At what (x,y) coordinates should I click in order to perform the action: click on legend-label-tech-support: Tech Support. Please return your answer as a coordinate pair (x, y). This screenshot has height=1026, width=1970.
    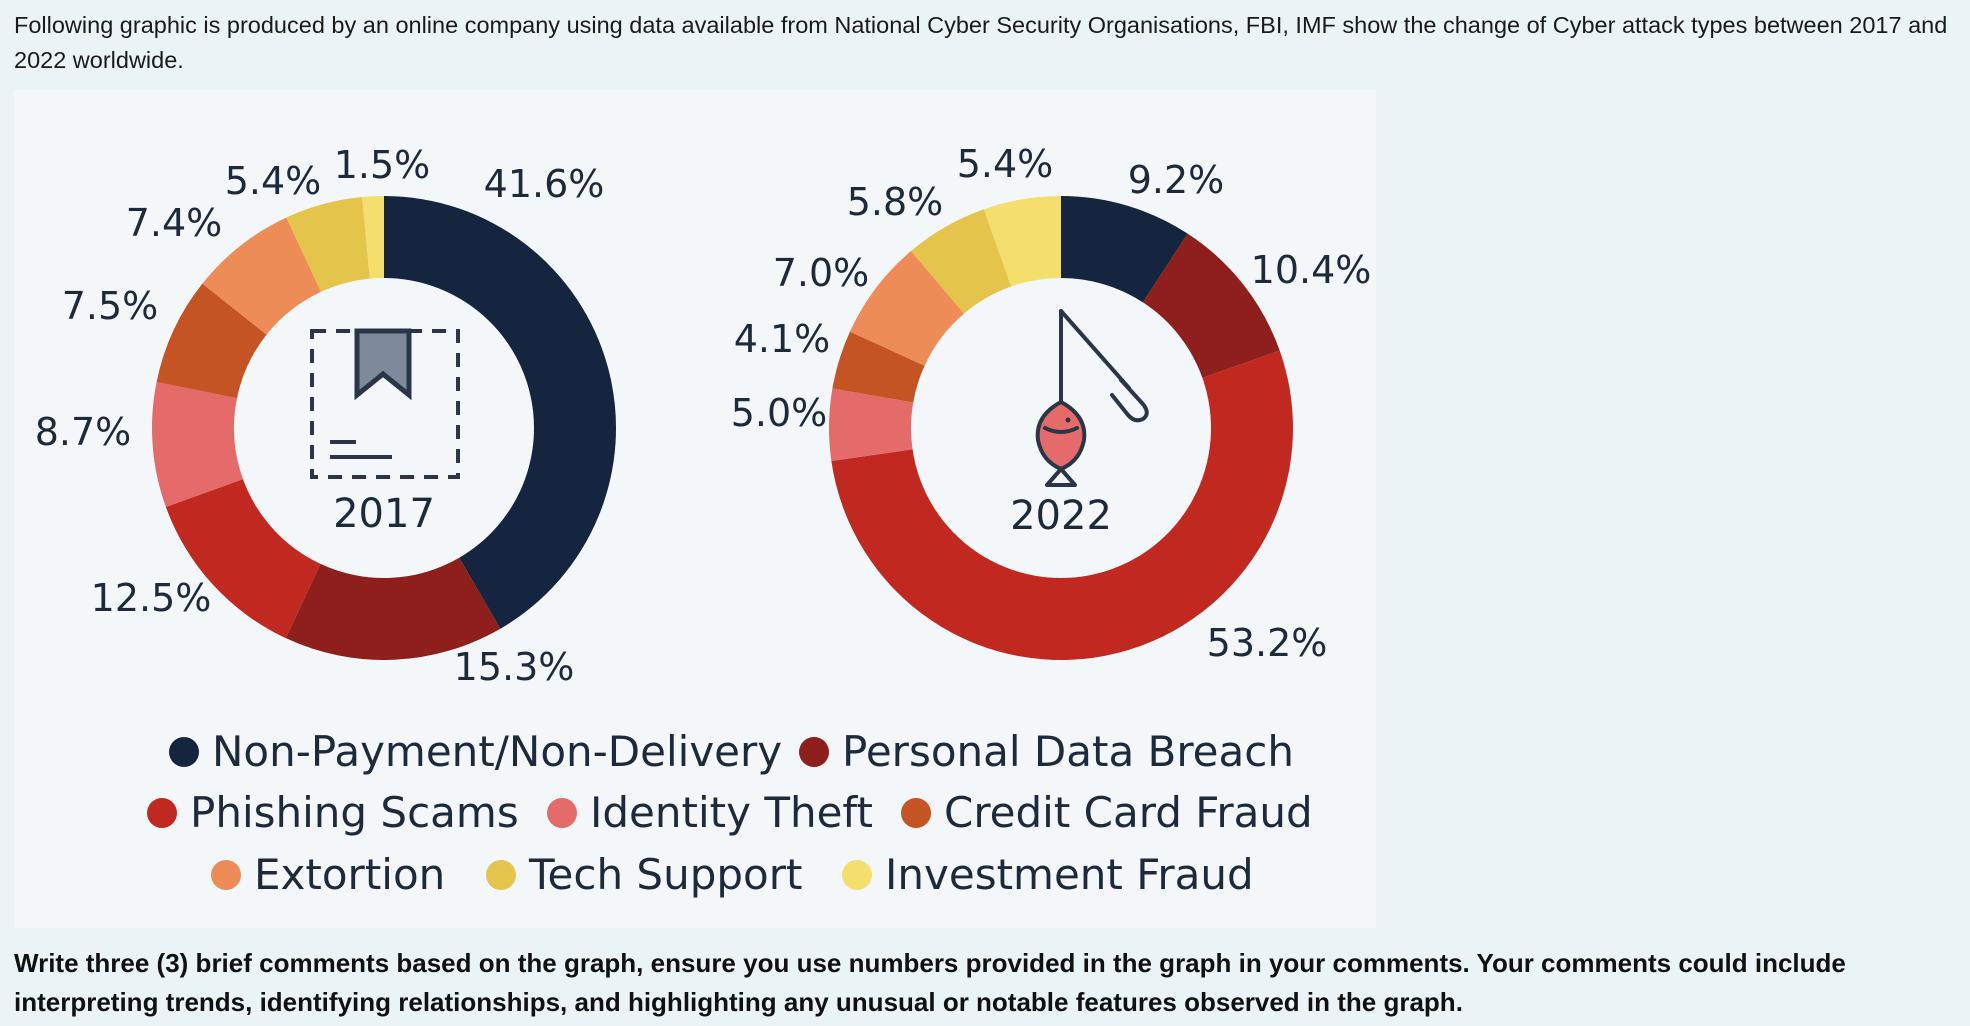
    Looking at the image, I should click on (665, 874).